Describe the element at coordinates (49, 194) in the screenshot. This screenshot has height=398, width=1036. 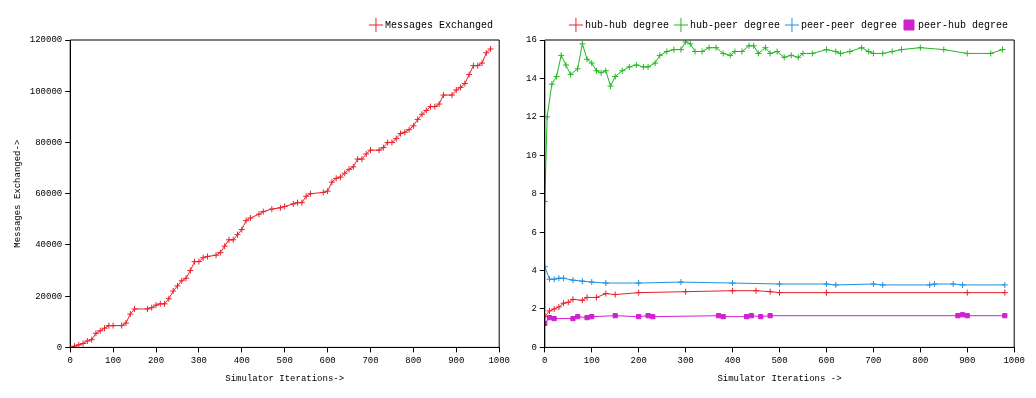
I see `y-tick-label: 60000` at that location.